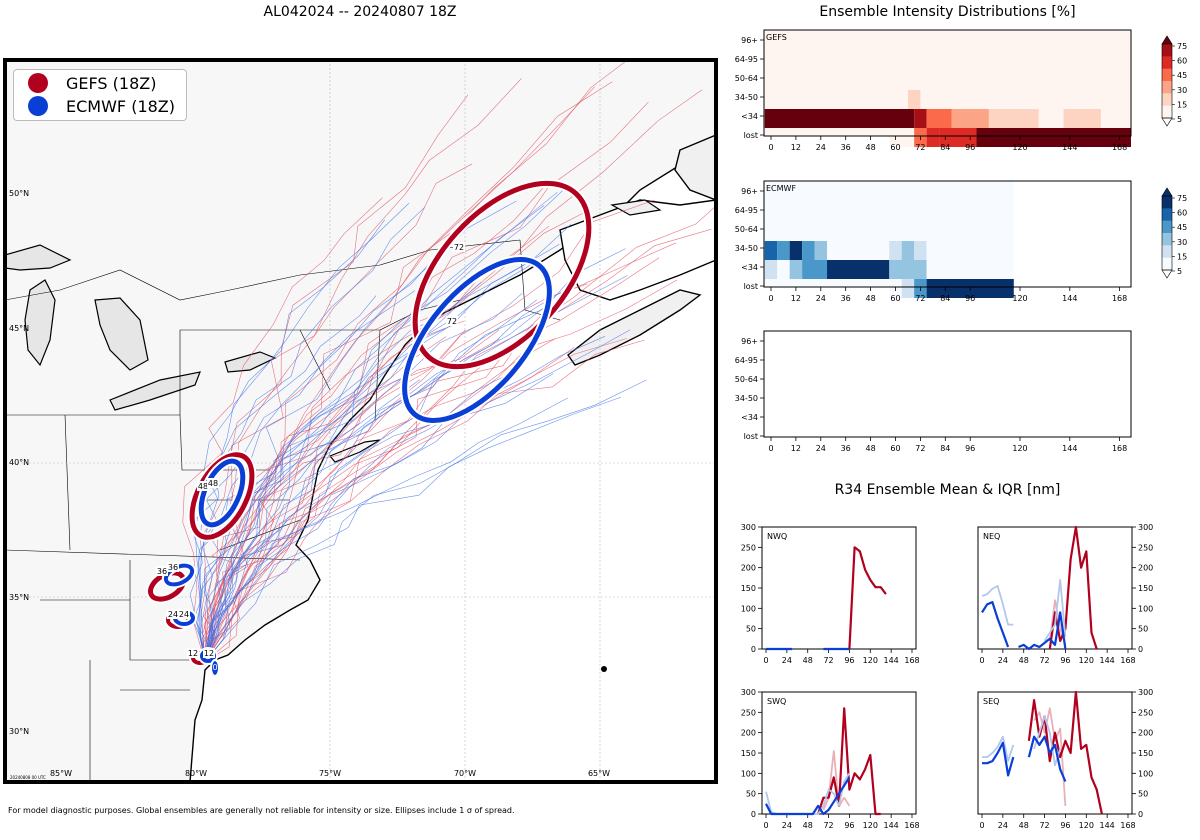 This screenshot has height=840, width=1200. I want to click on gefs-label-36: 36, so click(162, 571).